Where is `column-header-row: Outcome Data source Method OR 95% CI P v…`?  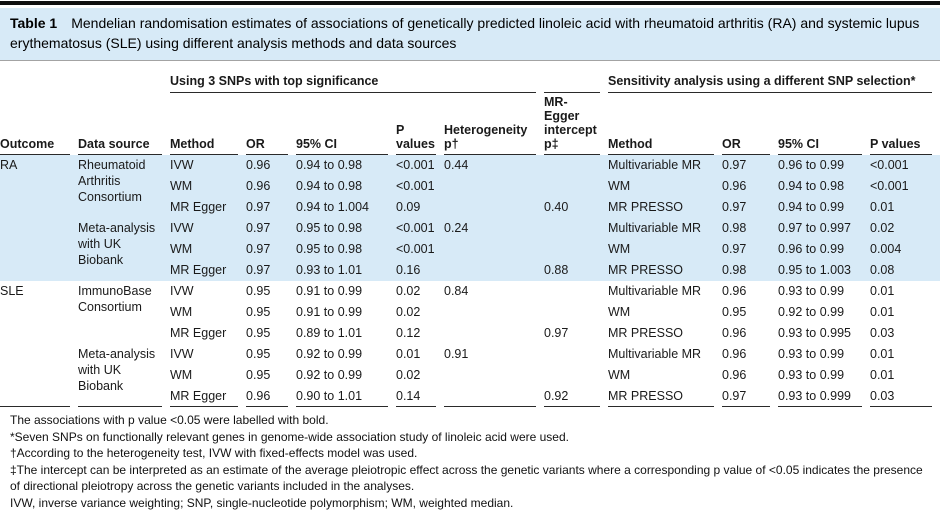 column-header-row: Outcome Data source Method OR 95% CI P v… is located at coordinates (470, 124).